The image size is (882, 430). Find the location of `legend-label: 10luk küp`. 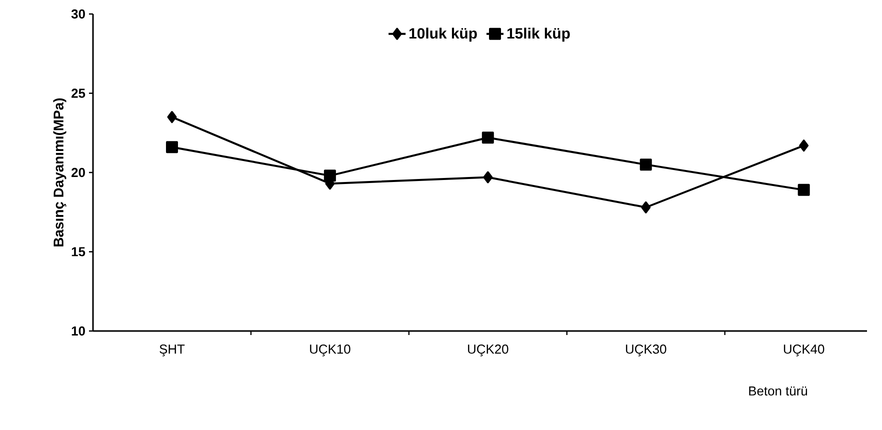

legend-label: 10luk küp is located at coordinates (443, 35).